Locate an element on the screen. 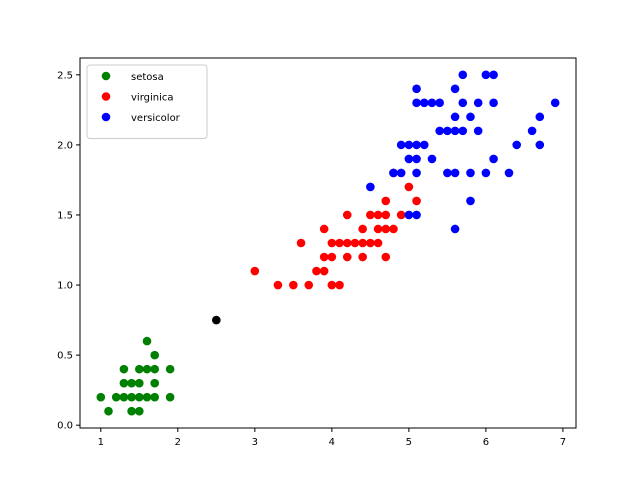 This screenshot has height=480, width=640. legend-box is located at coordinates (147, 101).